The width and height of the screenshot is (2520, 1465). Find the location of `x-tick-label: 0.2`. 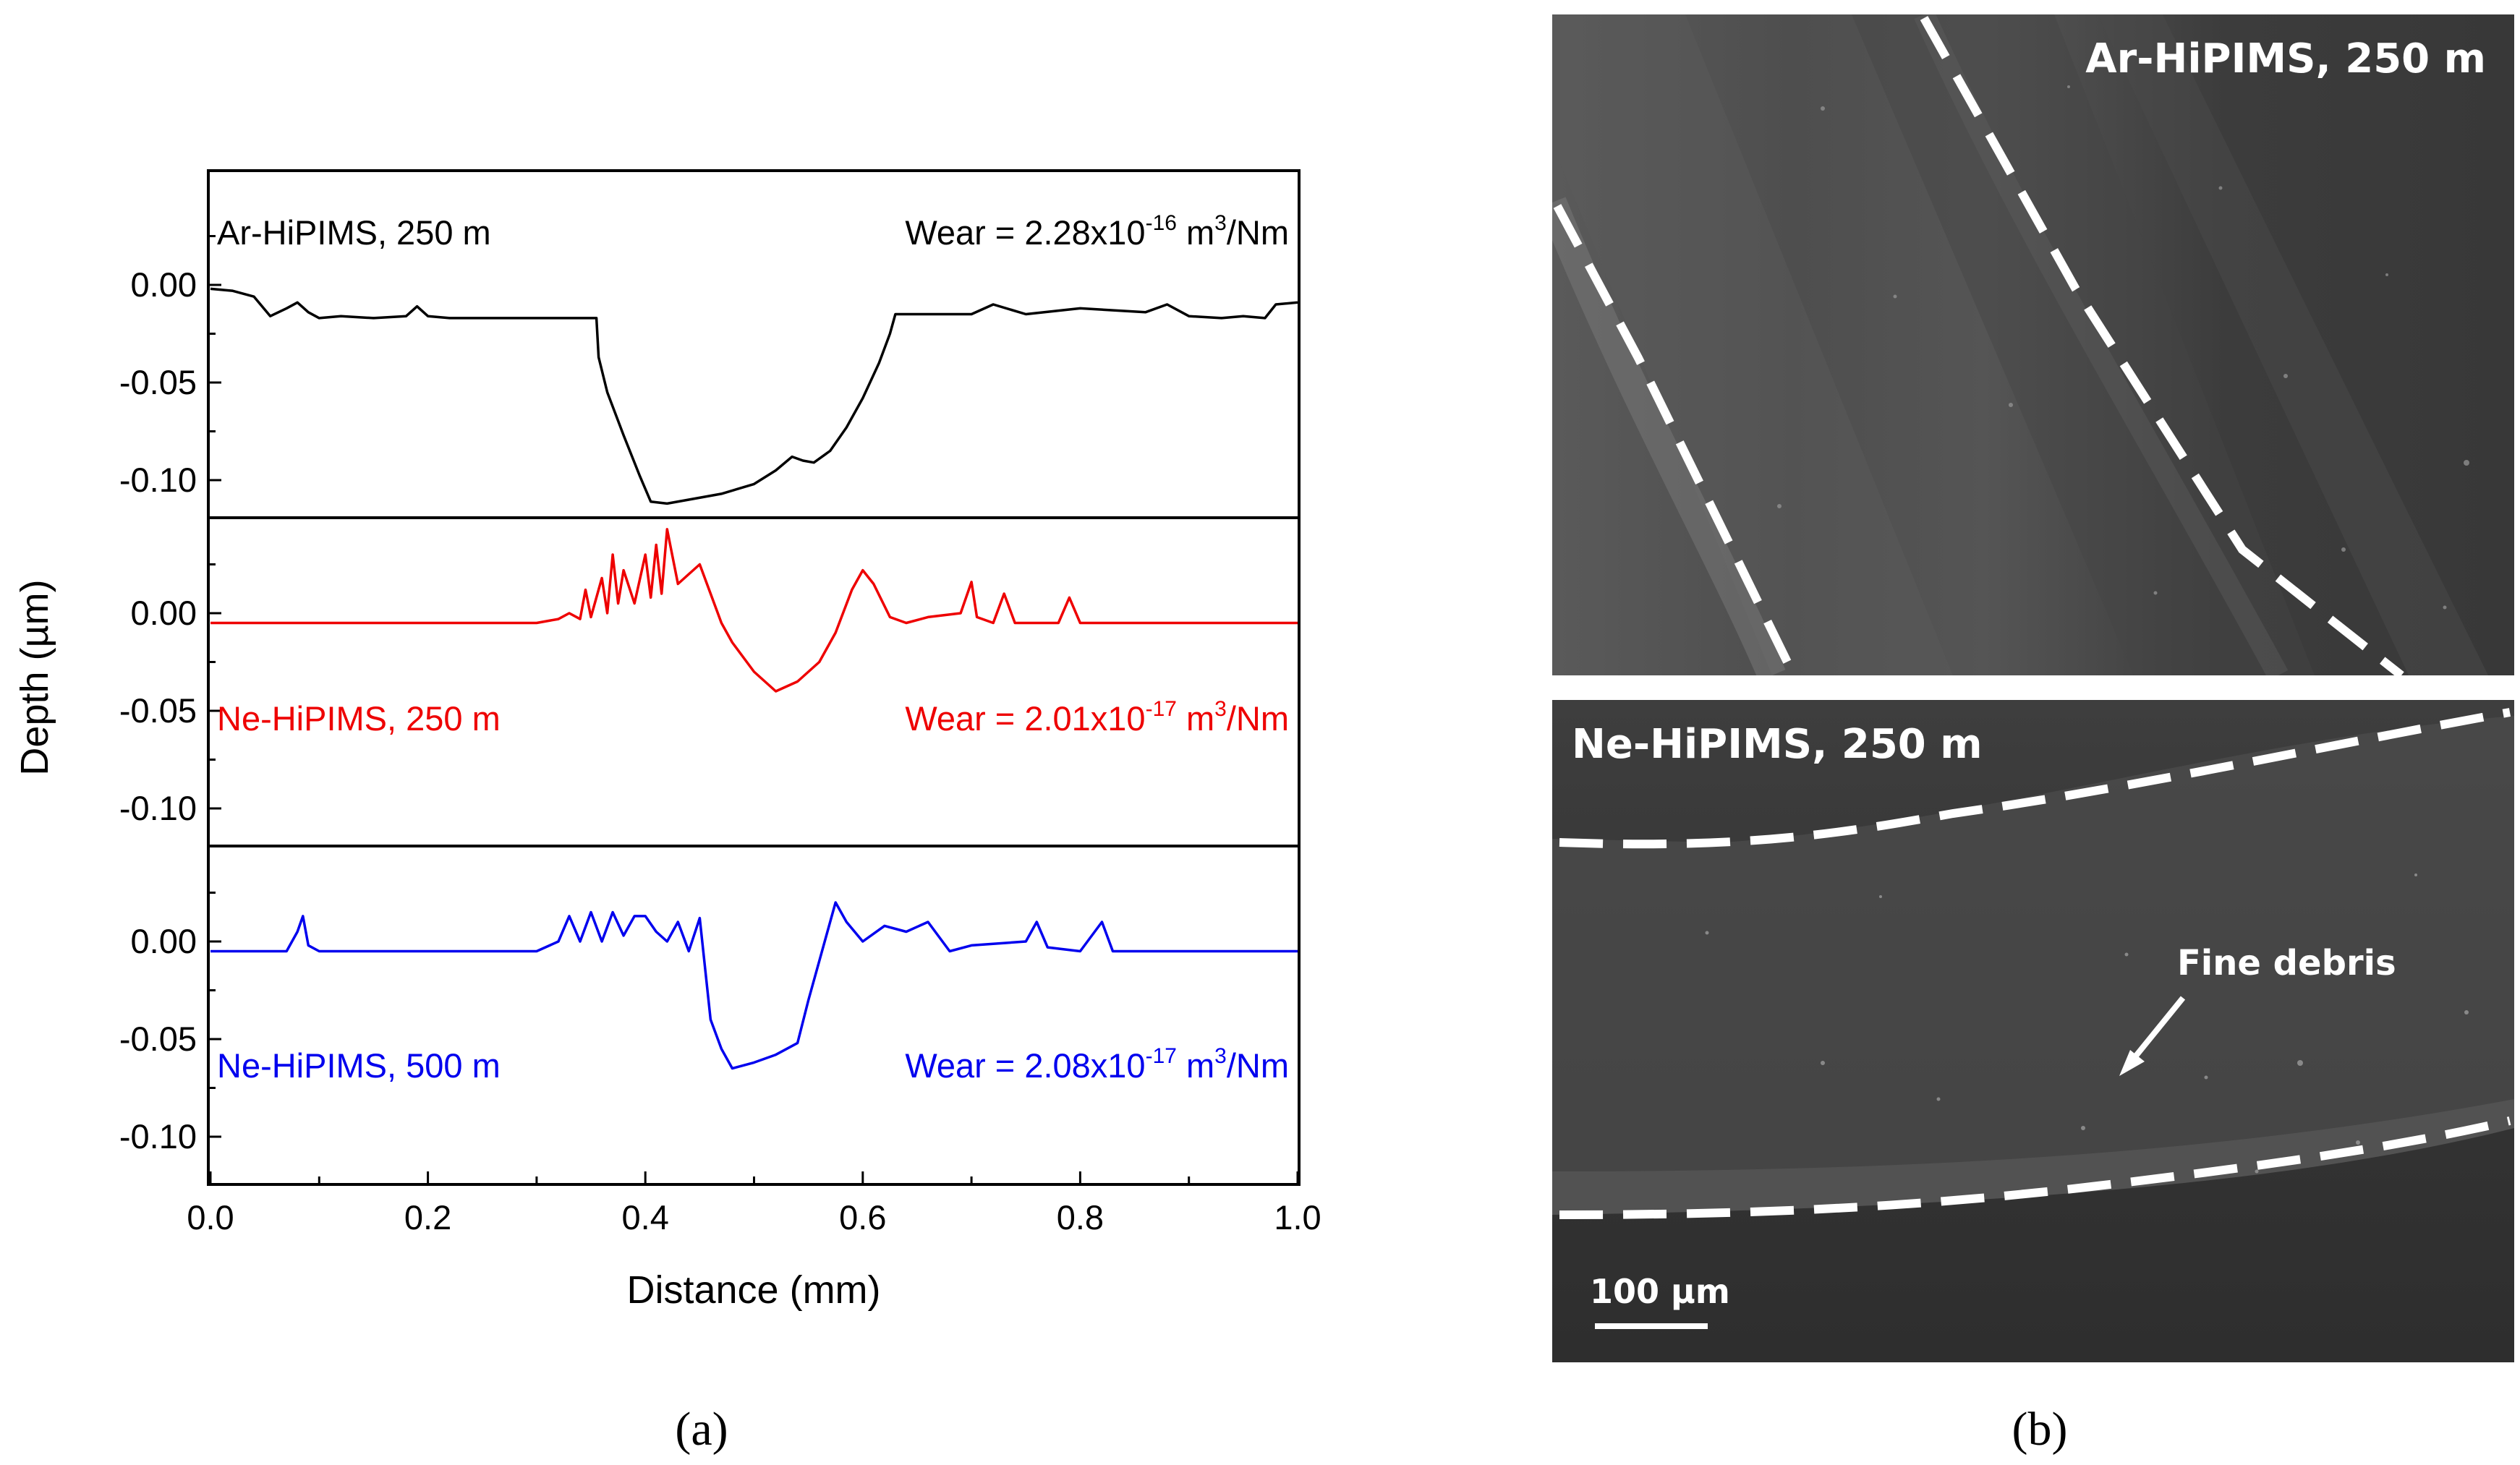

x-tick-label: 0.2 is located at coordinates (427, 1217).